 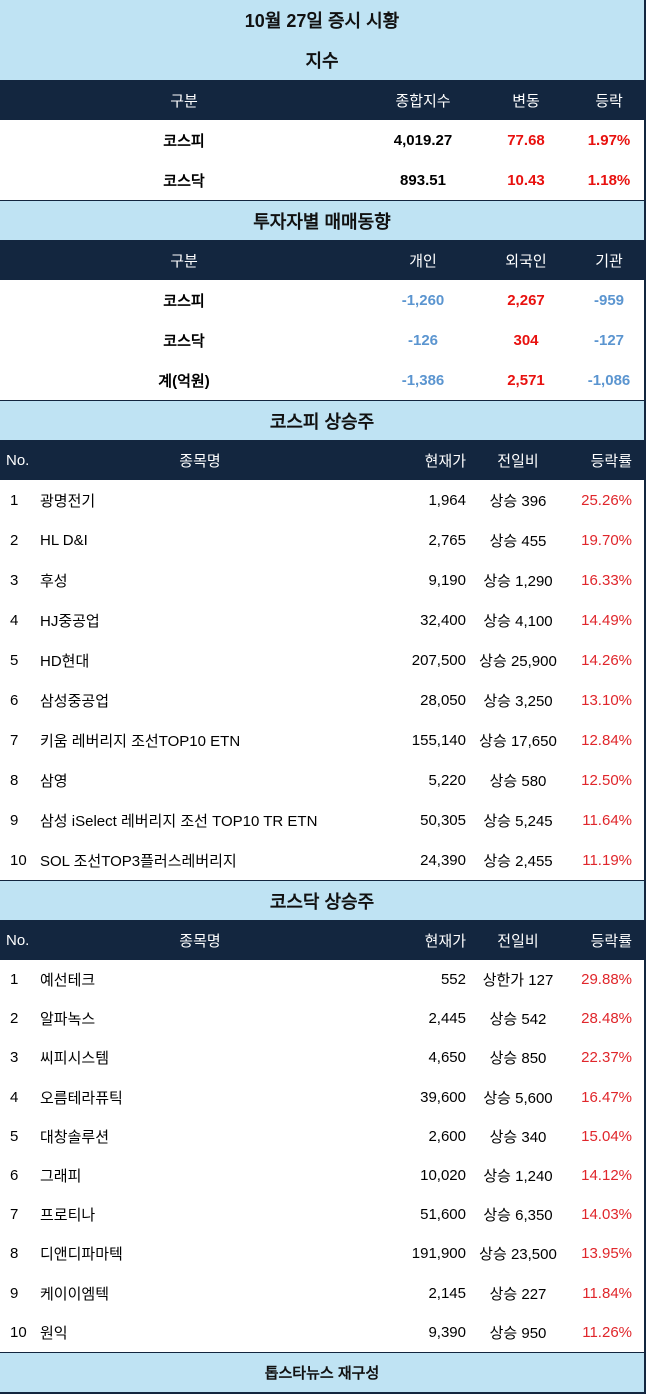 I want to click on day-change: 상승 850, so click(x=518, y=1059).